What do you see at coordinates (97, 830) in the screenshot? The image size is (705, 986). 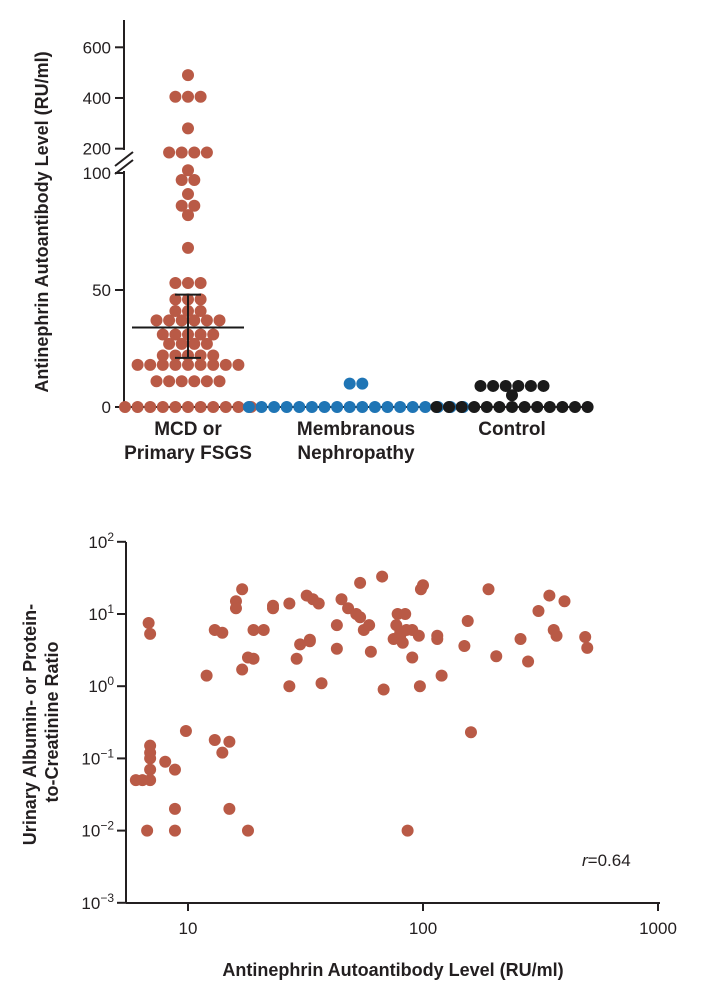 I see `y-tick-label: 10⁻²` at bounding box center [97, 830].